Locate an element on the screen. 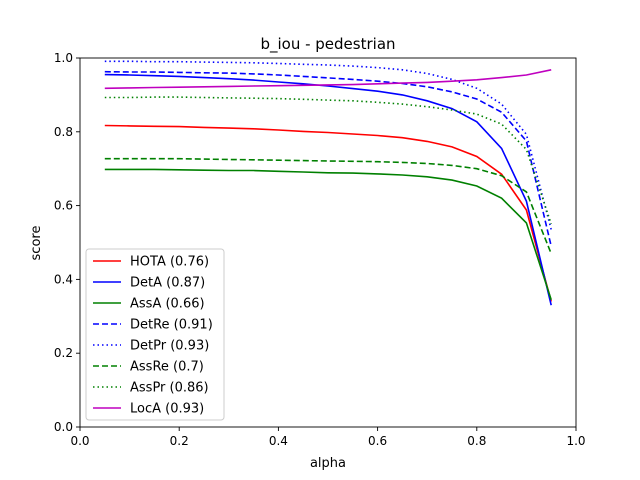 Image resolution: width=640 pixels, height=480 pixels. legend-label-0: HOTA (0.76) is located at coordinates (169, 262).